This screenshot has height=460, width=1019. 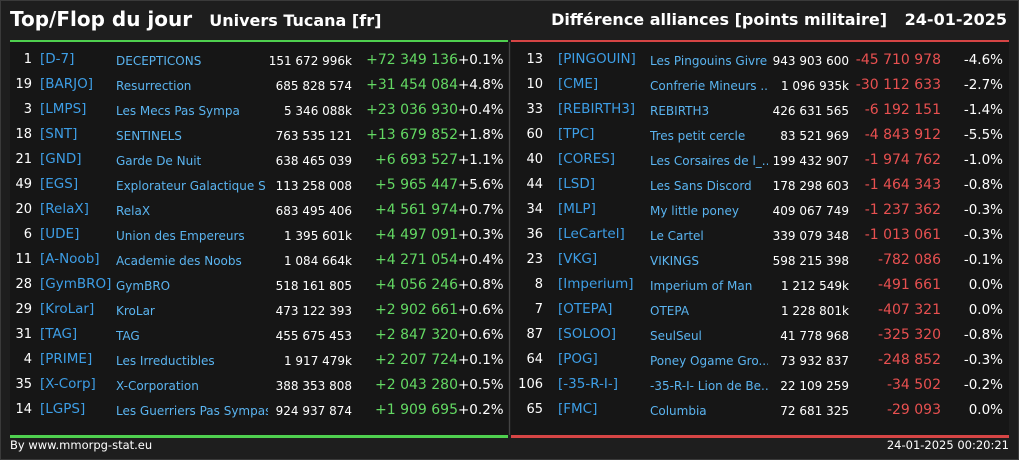 I want to click on universe-label: Univers Tucana [fr], so click(x=295, y=20).